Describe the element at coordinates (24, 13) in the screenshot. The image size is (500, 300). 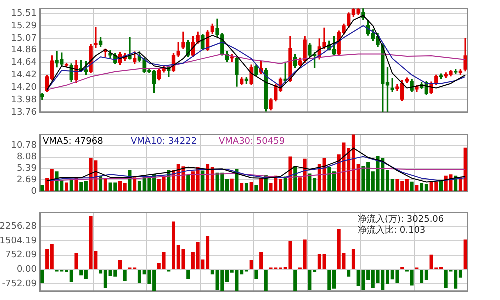
I see `y-tick-label: 15.51` at that location.